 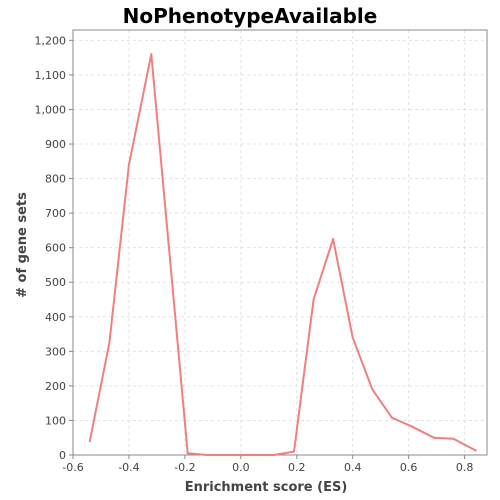 What do you see at coordinates (266, 487) in the screenshot?
I see `x-axis-label: Enrichment score (ES)` at bounding box center [266, 487].